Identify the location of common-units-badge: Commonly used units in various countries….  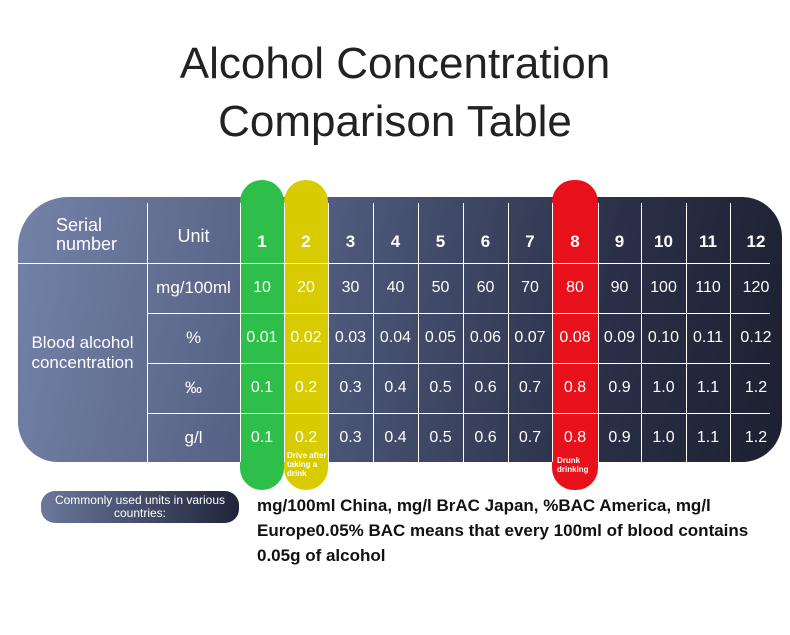
(140, 507).